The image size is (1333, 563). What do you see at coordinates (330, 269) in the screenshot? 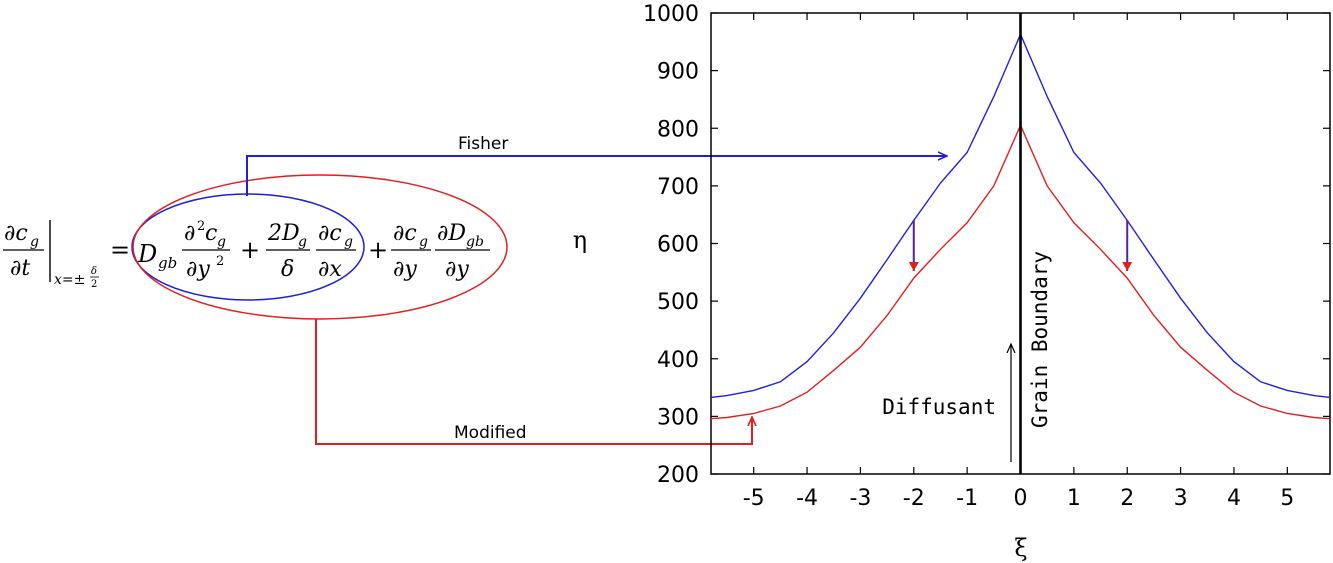
I see `term2b-denominator: ∂x` at bounding box center [330, 269].